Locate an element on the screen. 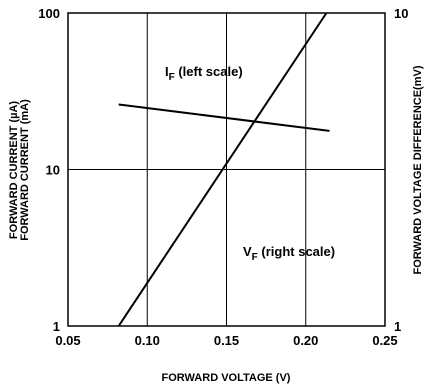 This screenshot has width=430, height=390. x-tick-label: 0.10 is located at coordinates (147, 340).